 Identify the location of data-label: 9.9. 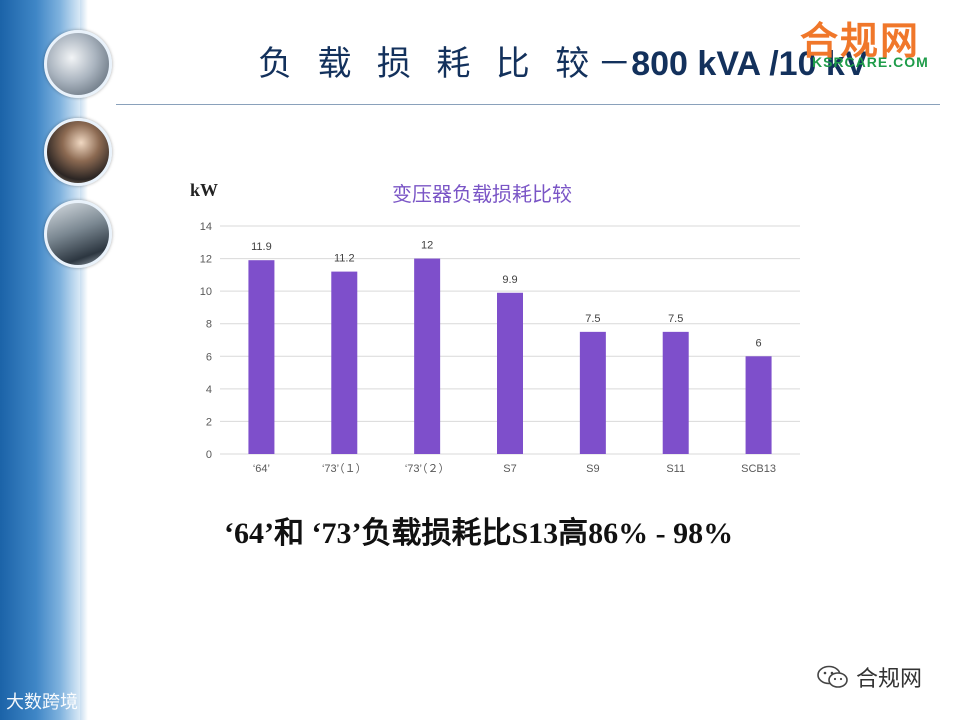
(509, 280).